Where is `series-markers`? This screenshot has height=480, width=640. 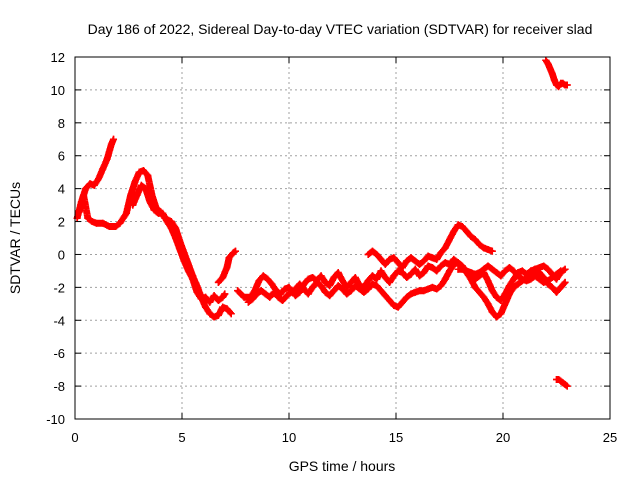
series-markers is located at coordinates (406, 290).